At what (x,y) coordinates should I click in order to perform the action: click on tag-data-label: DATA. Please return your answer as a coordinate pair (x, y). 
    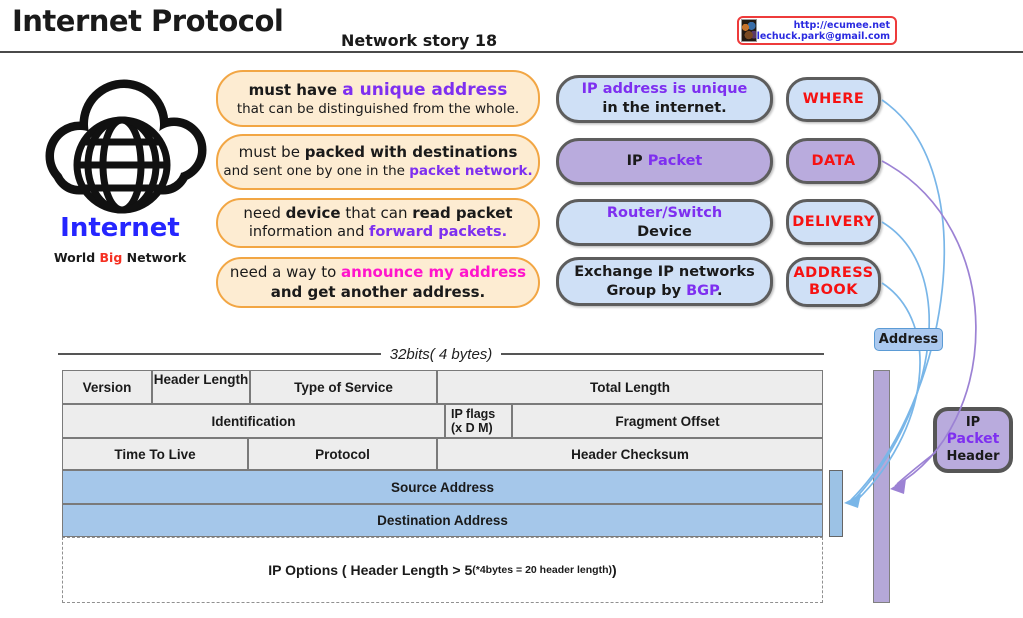
    Looking at the image, I should click on (833, 160).